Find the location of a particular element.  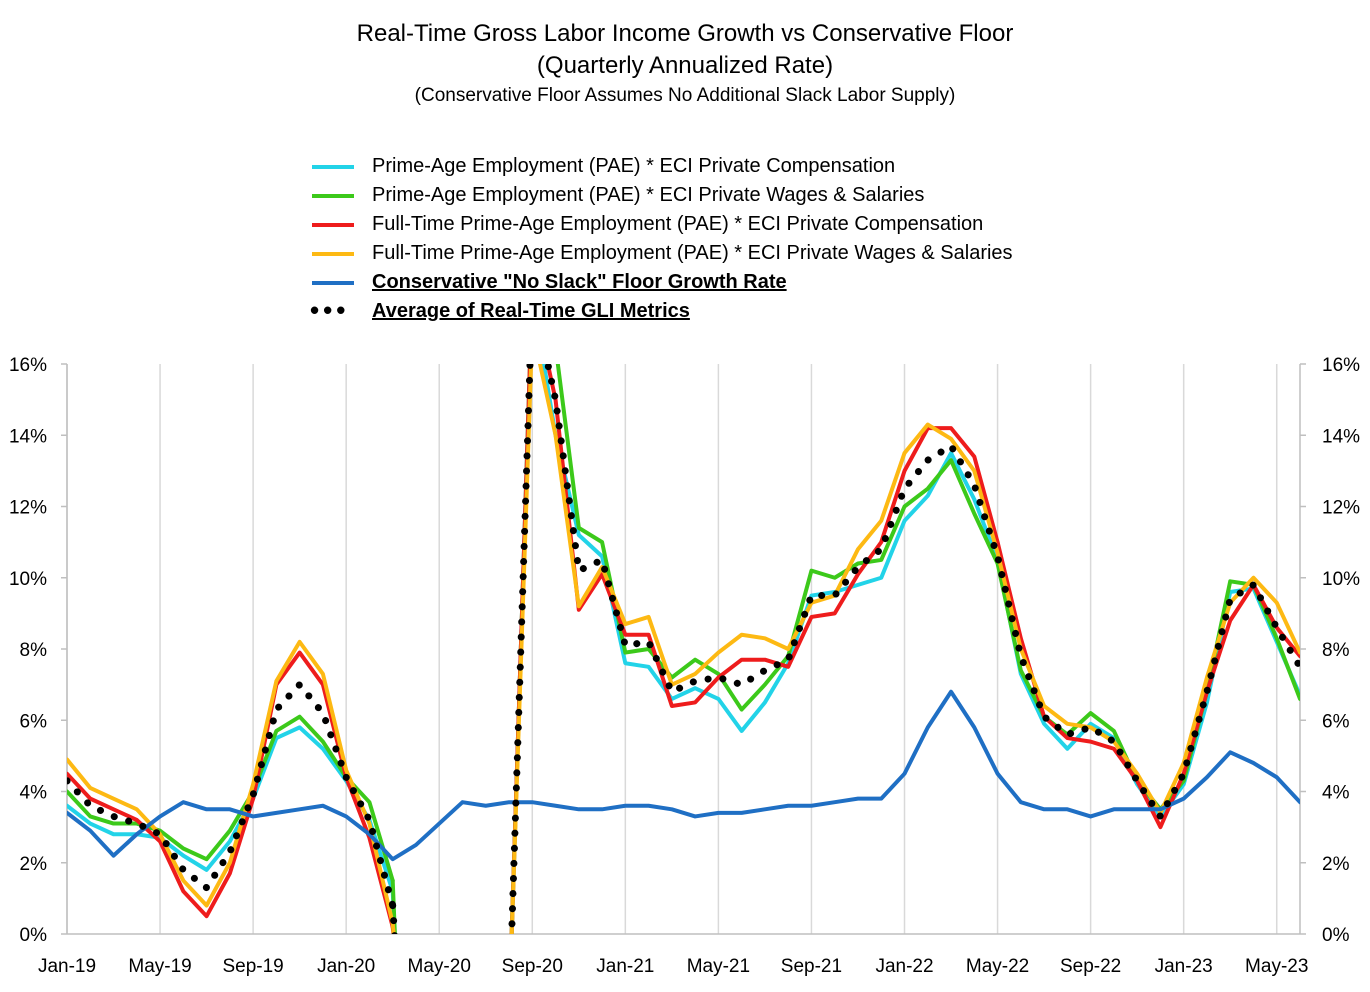

legend-label: Average of Real-Time GLI Metrics is located at coordinates (531, 311).